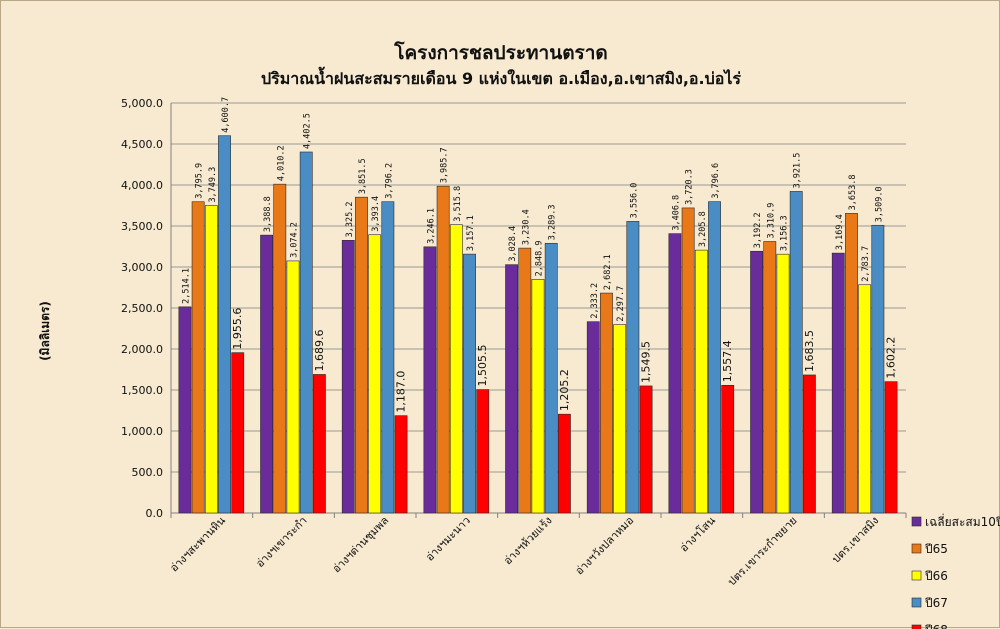 This screenshot has width=1000, height=629. I want to click on y-tick-label: 2,500.0, so click(142, 308).